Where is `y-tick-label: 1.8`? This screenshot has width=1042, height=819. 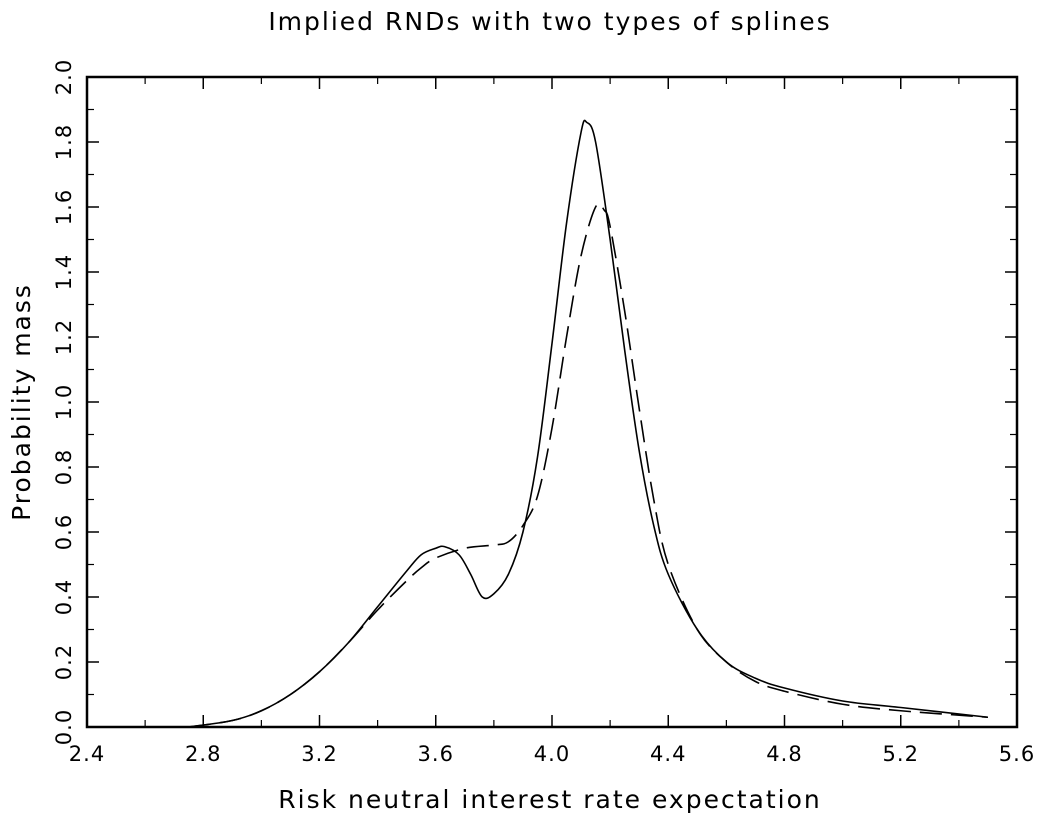
y-tick-label: 1.8 is located at coordinates (64, 142).